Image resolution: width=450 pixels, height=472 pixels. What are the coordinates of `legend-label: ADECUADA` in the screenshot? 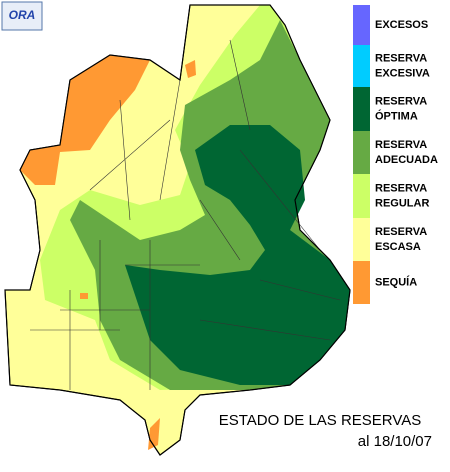 It's located at (406, 160).